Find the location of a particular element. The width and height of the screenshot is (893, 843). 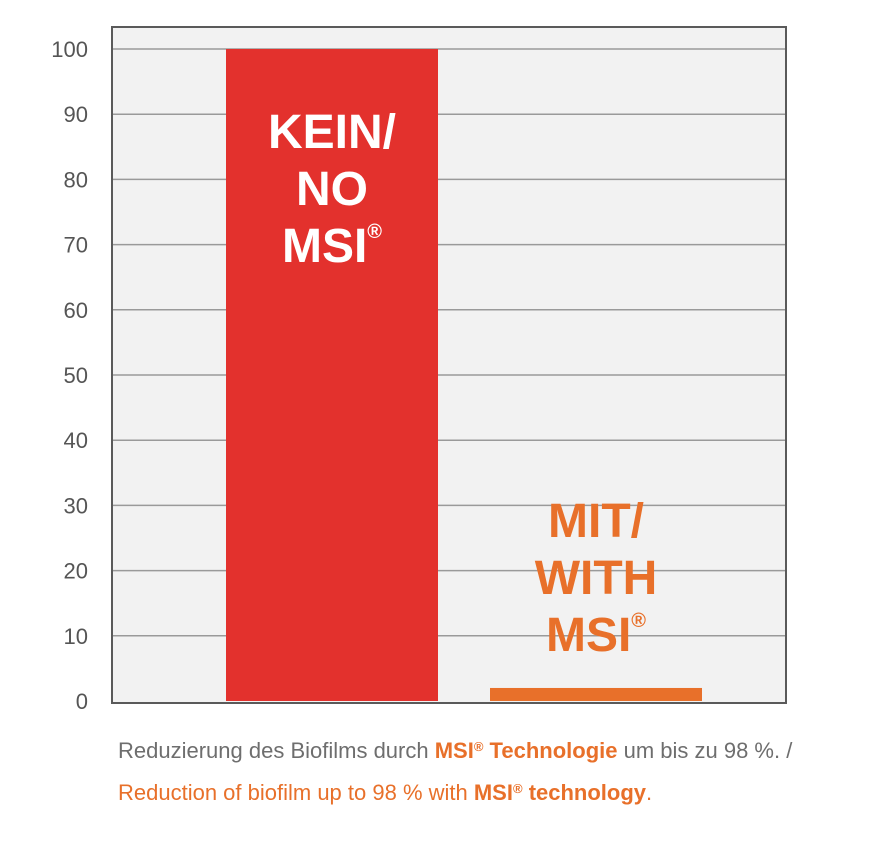

caption-de-brand: MSI® Technologie is located at coordinates (526, 750).